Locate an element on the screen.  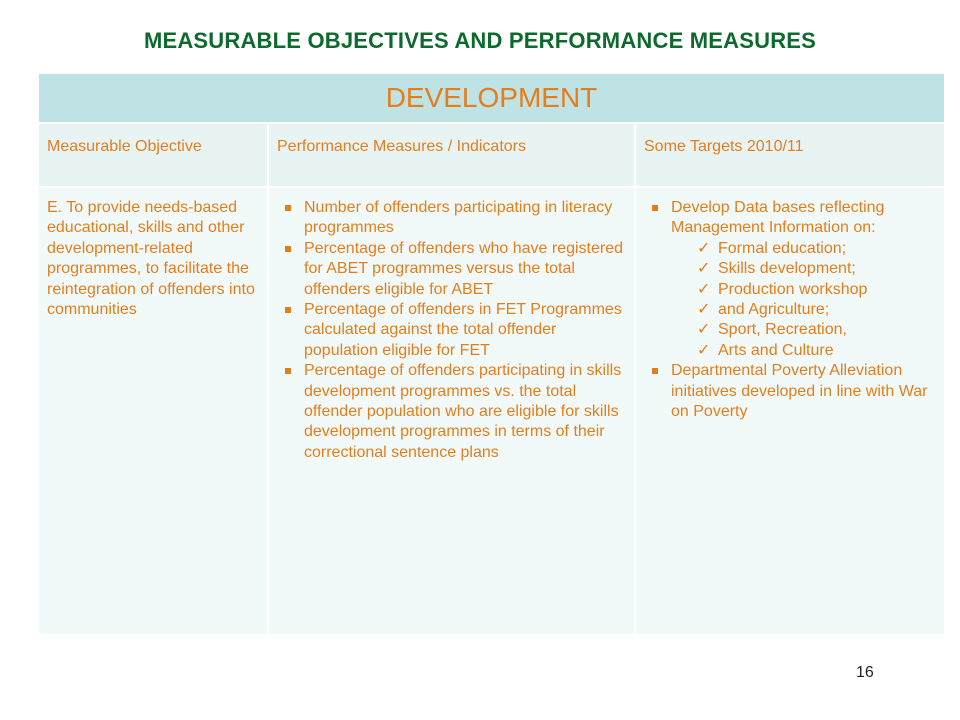
target-subitem: ✓ Production workshop is located at coordinates (815, 290).